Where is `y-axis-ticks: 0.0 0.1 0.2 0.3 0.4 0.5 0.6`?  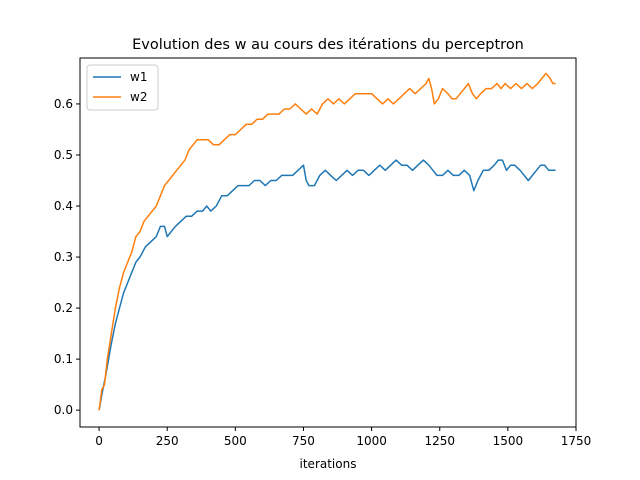 y-axis-ticks: 0.0 0.1 0.2 0.3 0.4 0.5 0.6 is located at coordinates (67, 257).